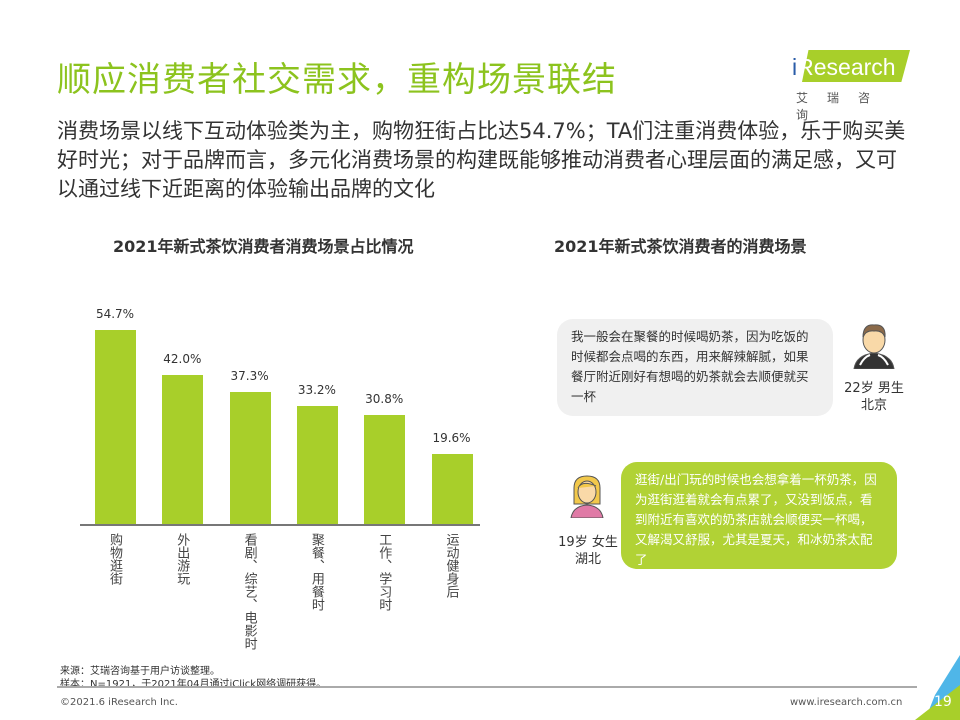  Describe the element at coordinates (587, 496) in the screenshot. I see `female-avatar-icon` at that location.